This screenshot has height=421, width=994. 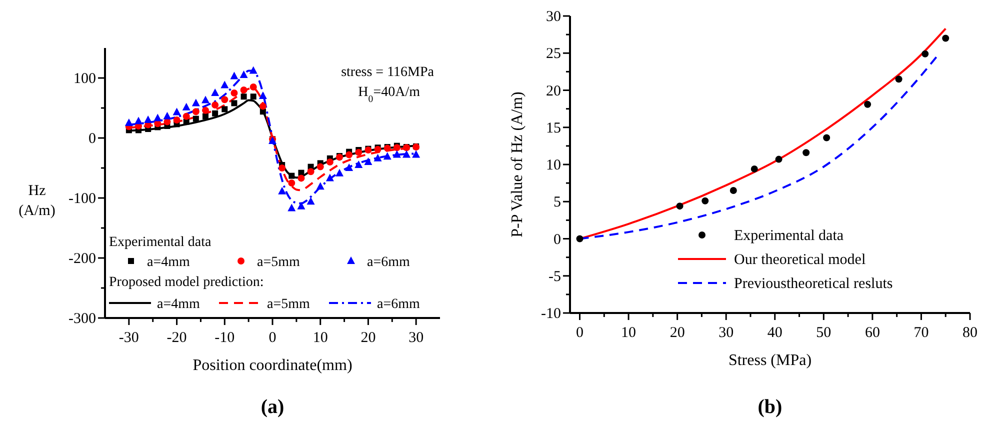 What do you see at coordinates (553, 17) in the screenshot?
I see `y-tick-label: 30` at bounding box center [553, 17].